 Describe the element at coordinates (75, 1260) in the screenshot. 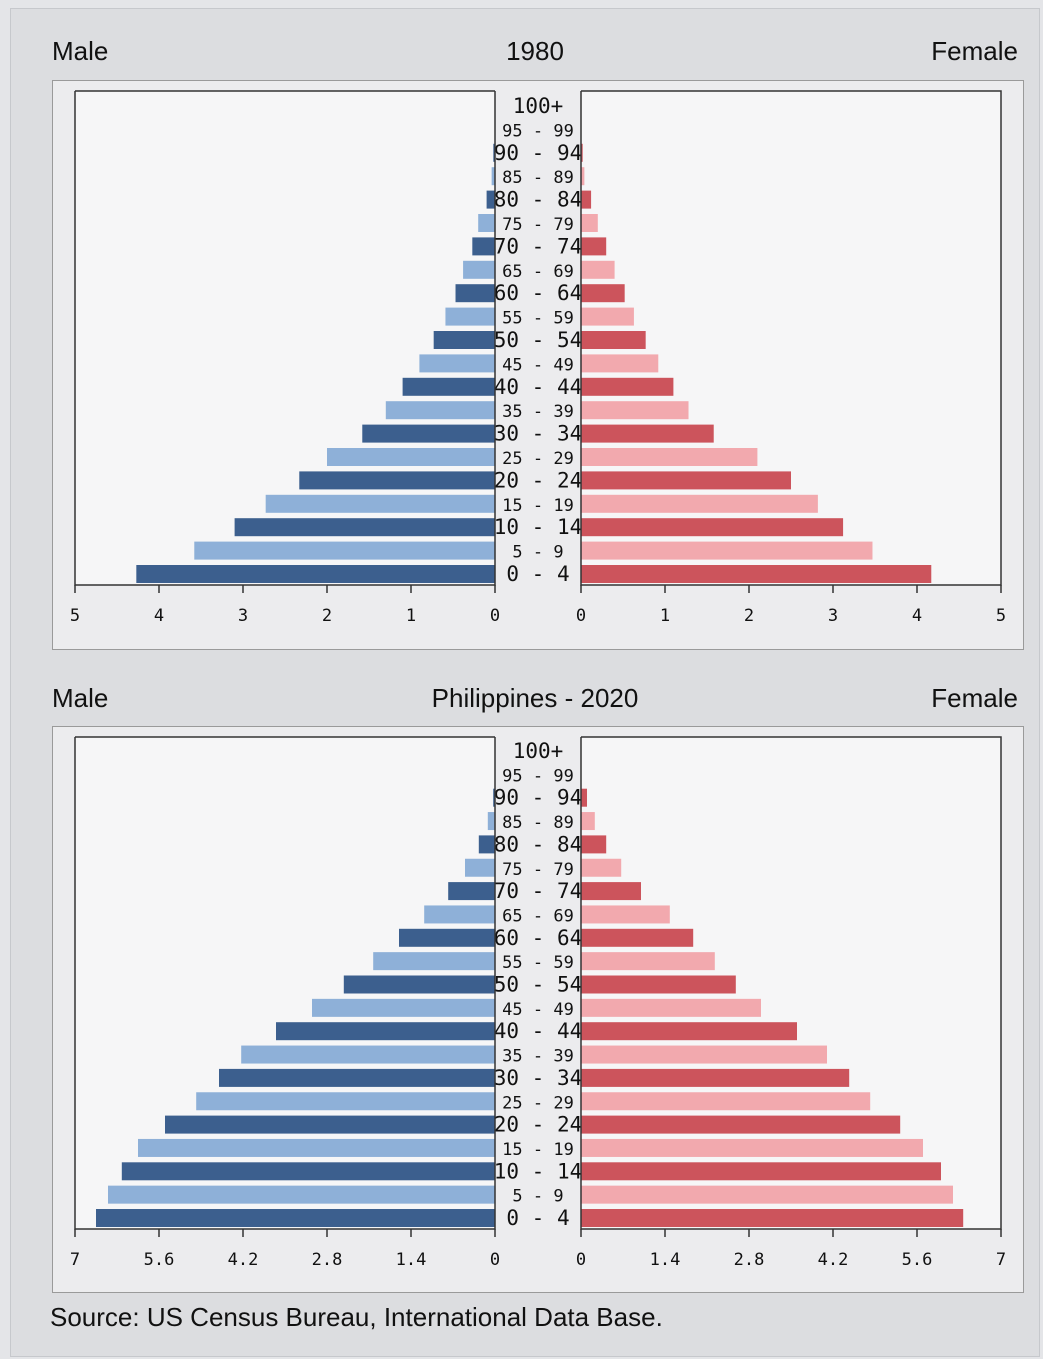

I see `male-tick-label: 7` at that location.